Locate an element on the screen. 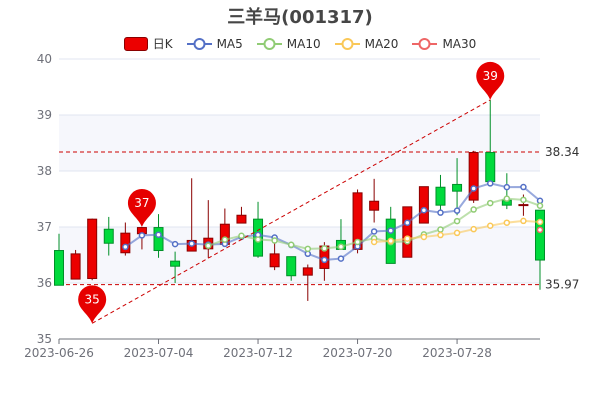 The image size is (600, 400). legend-item: 日K is located at coordinates (148, 43).